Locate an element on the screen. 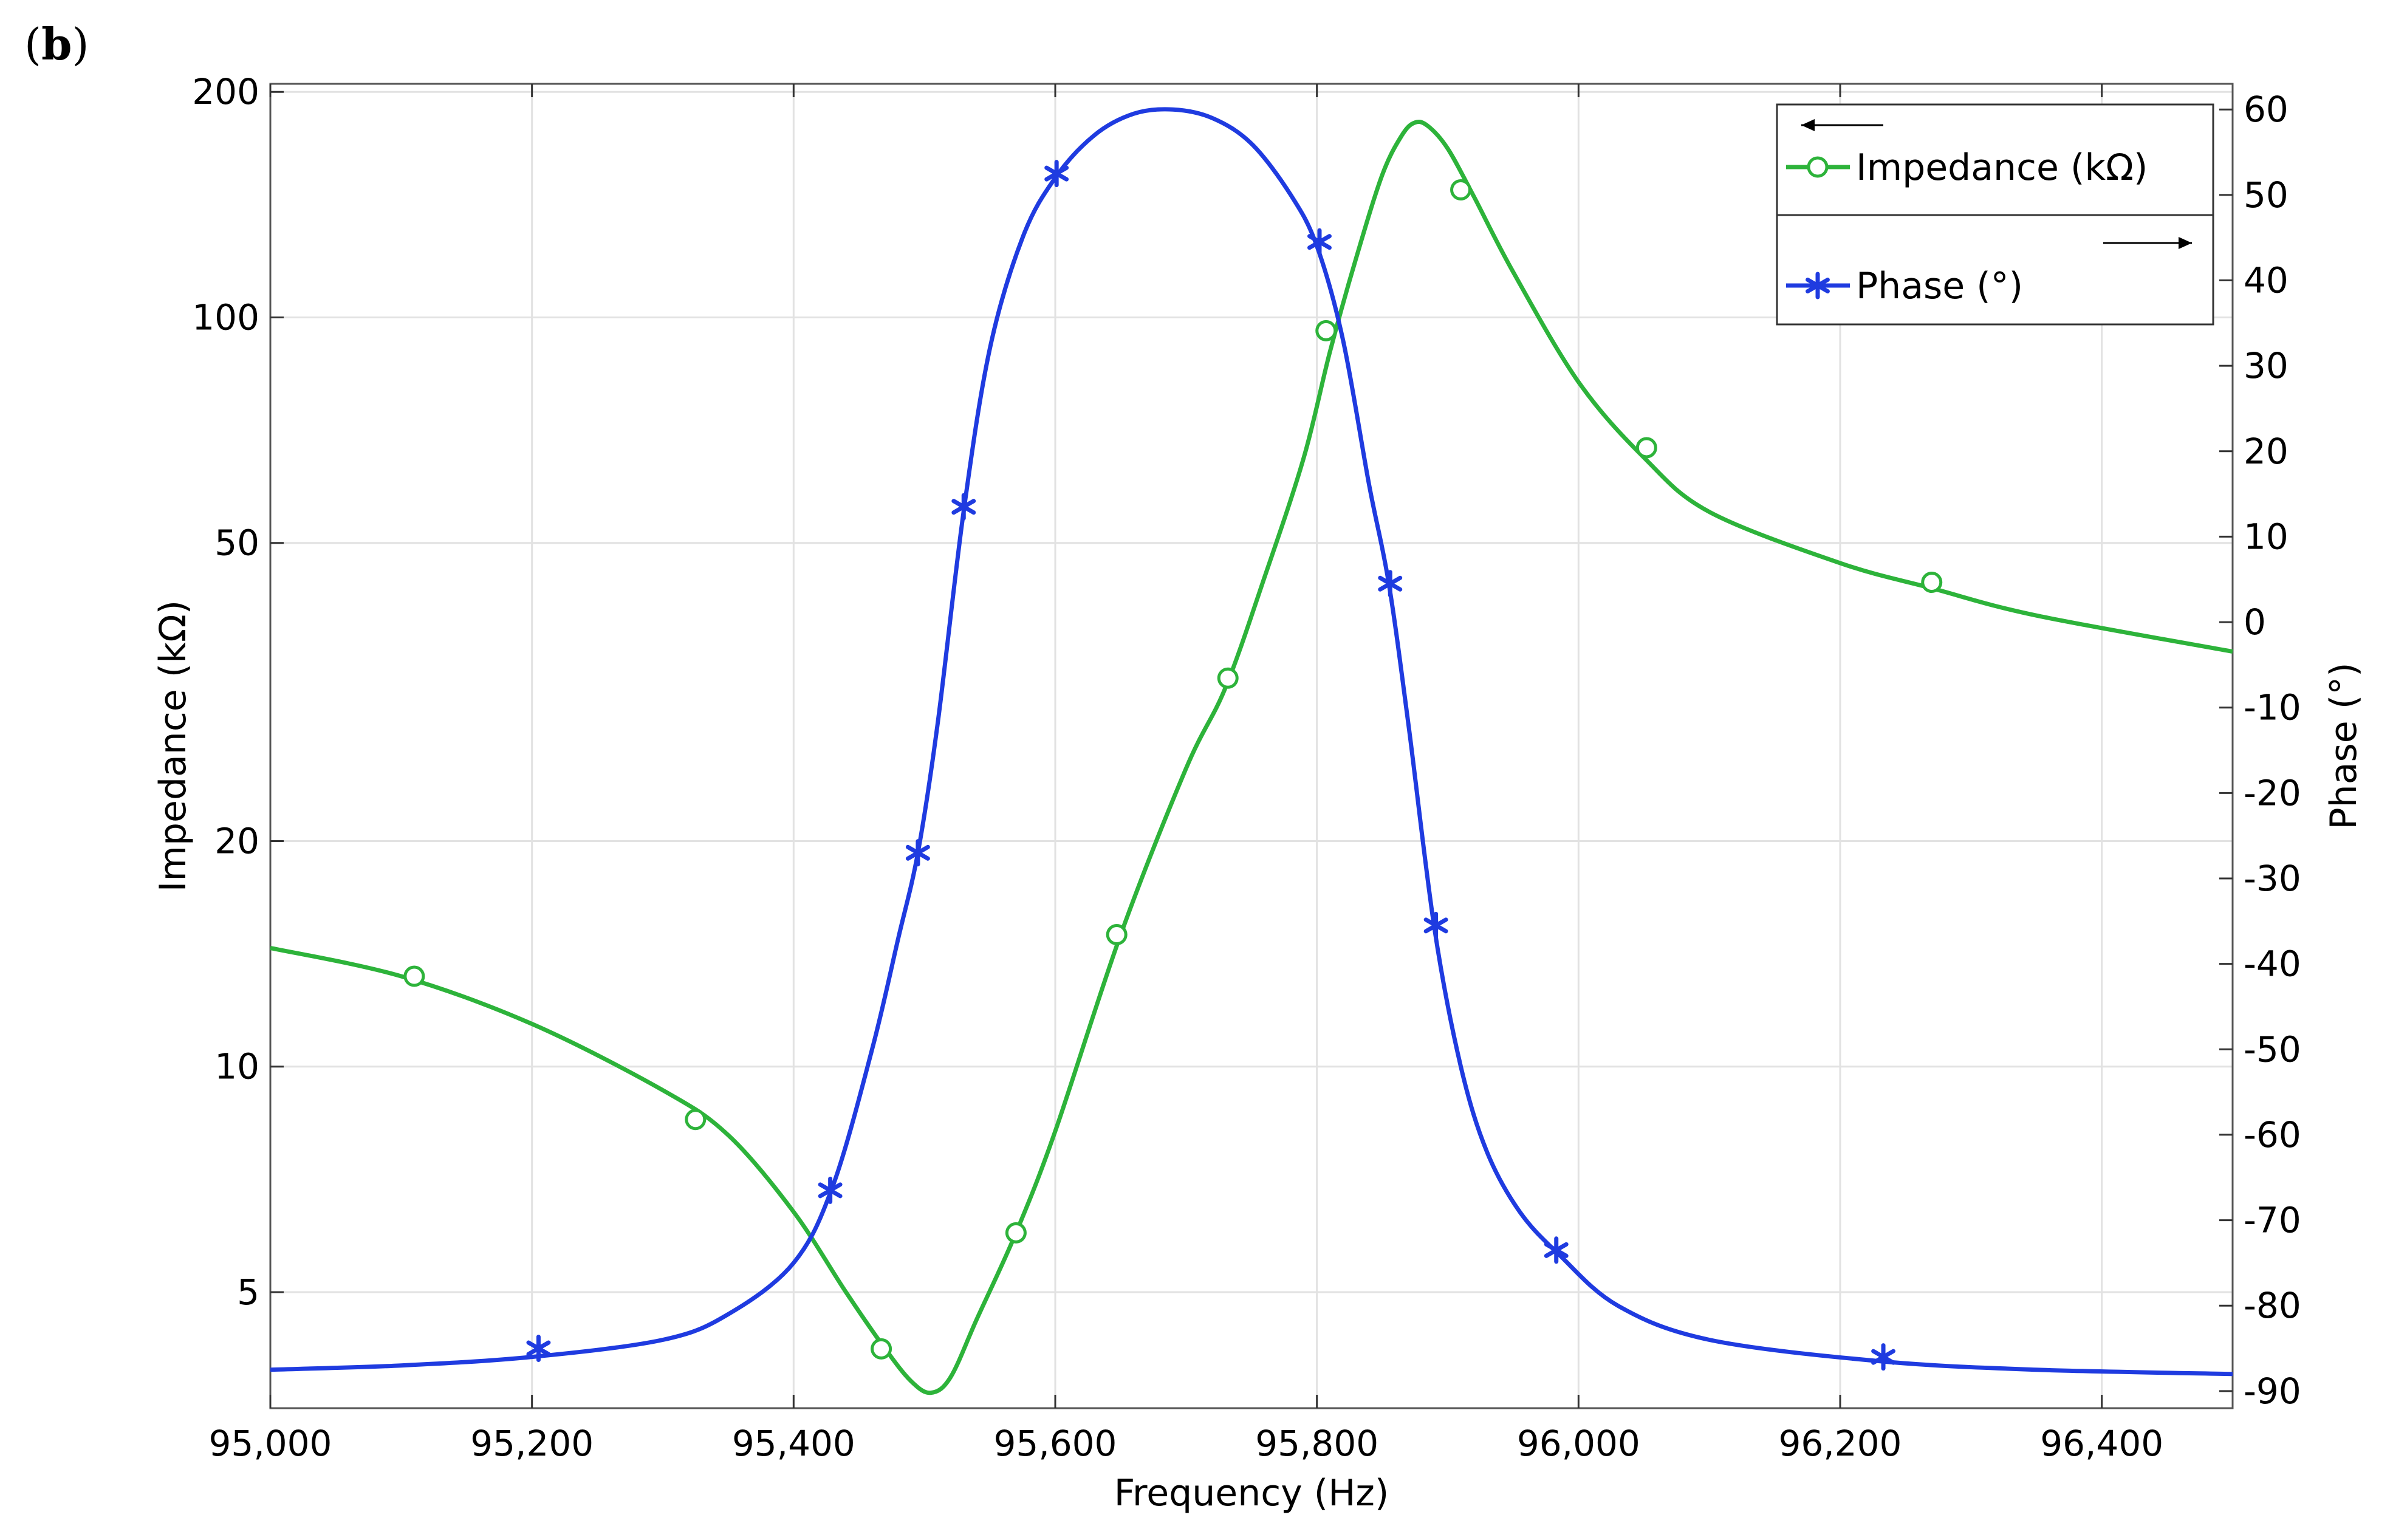  y-right-tick-label: -70 is located at coordinates (2272, 1220).